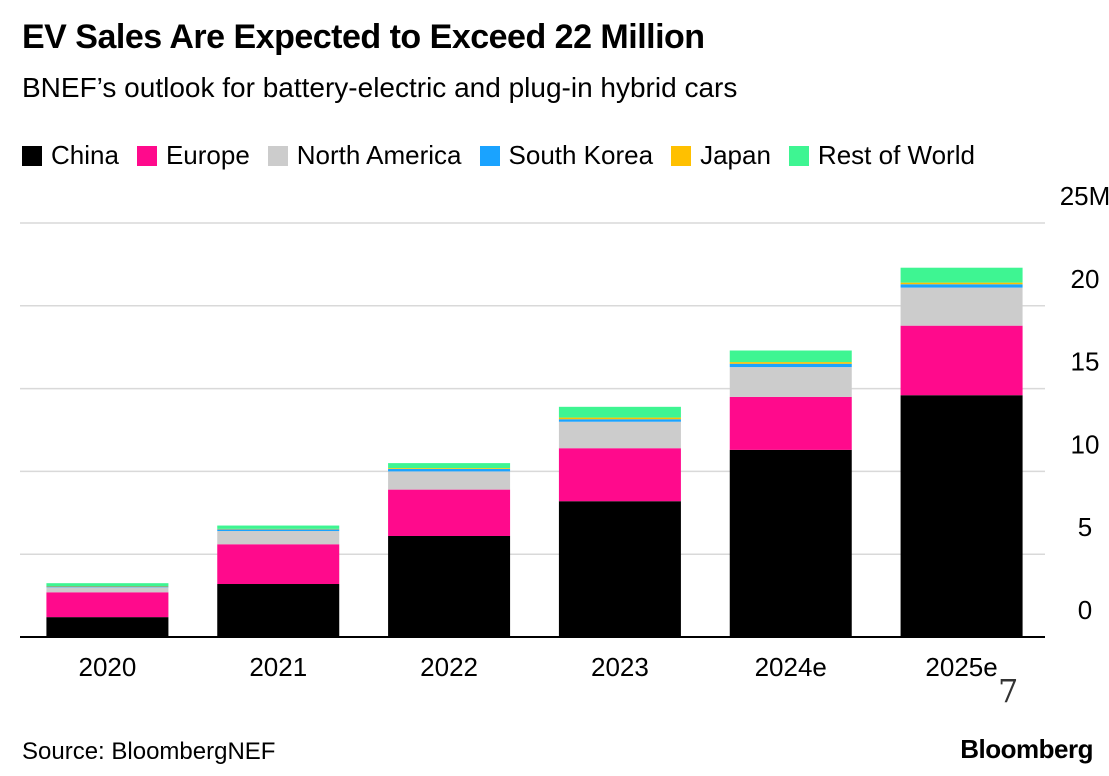 This screenshot has width=1109, height=776. I want to click on legend-item: Japan, so click(721, 155).